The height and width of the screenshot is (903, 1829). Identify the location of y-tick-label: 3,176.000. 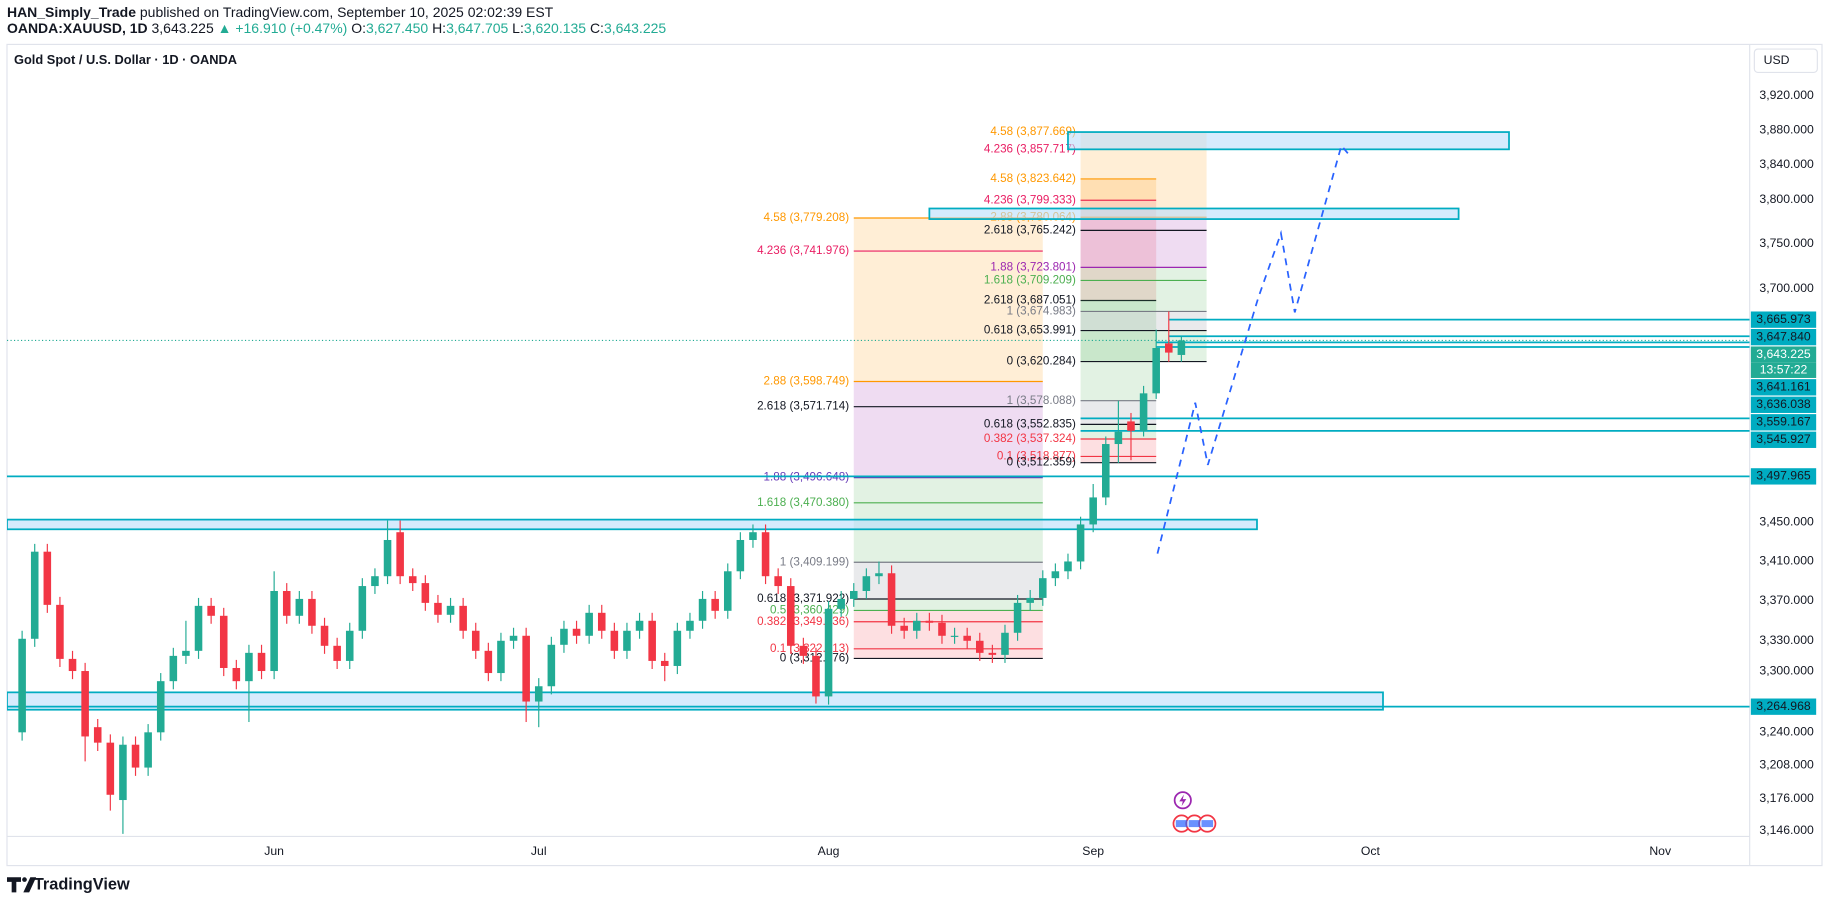
(1786, 798).